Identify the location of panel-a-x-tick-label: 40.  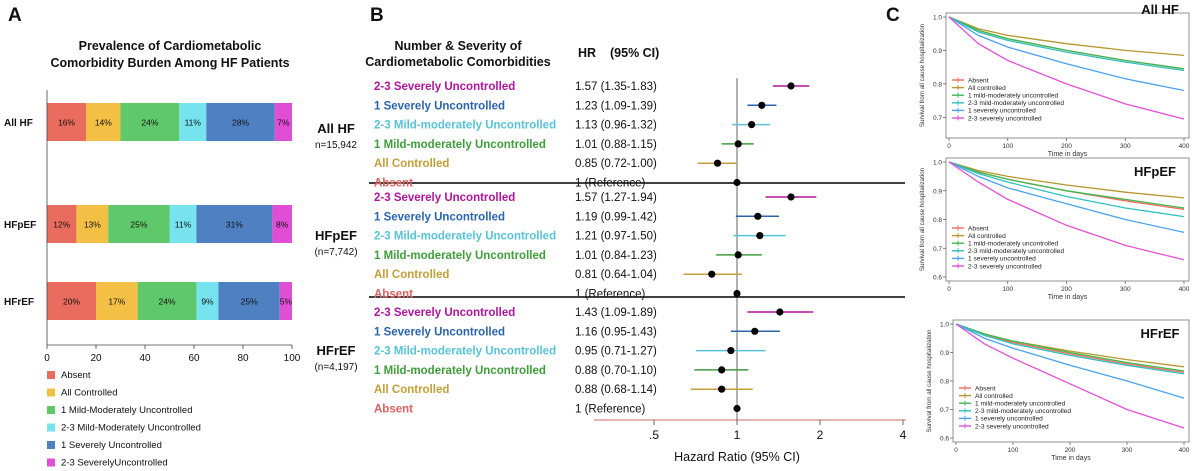
(145, 358).